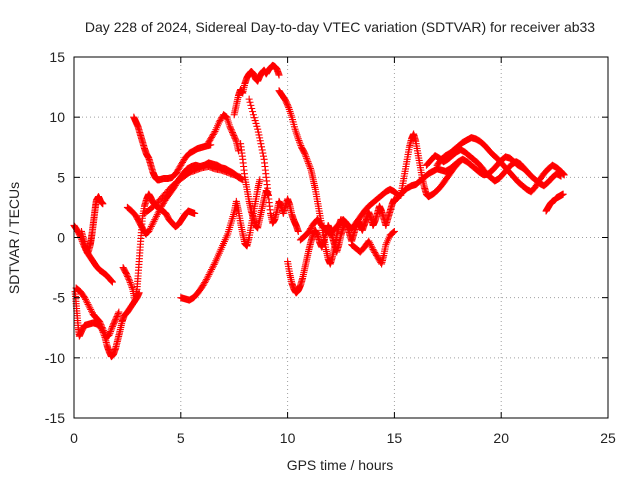 The height and width of the screenshot is (480, 640). I want to click on series-trace-j, so click(220, 240).